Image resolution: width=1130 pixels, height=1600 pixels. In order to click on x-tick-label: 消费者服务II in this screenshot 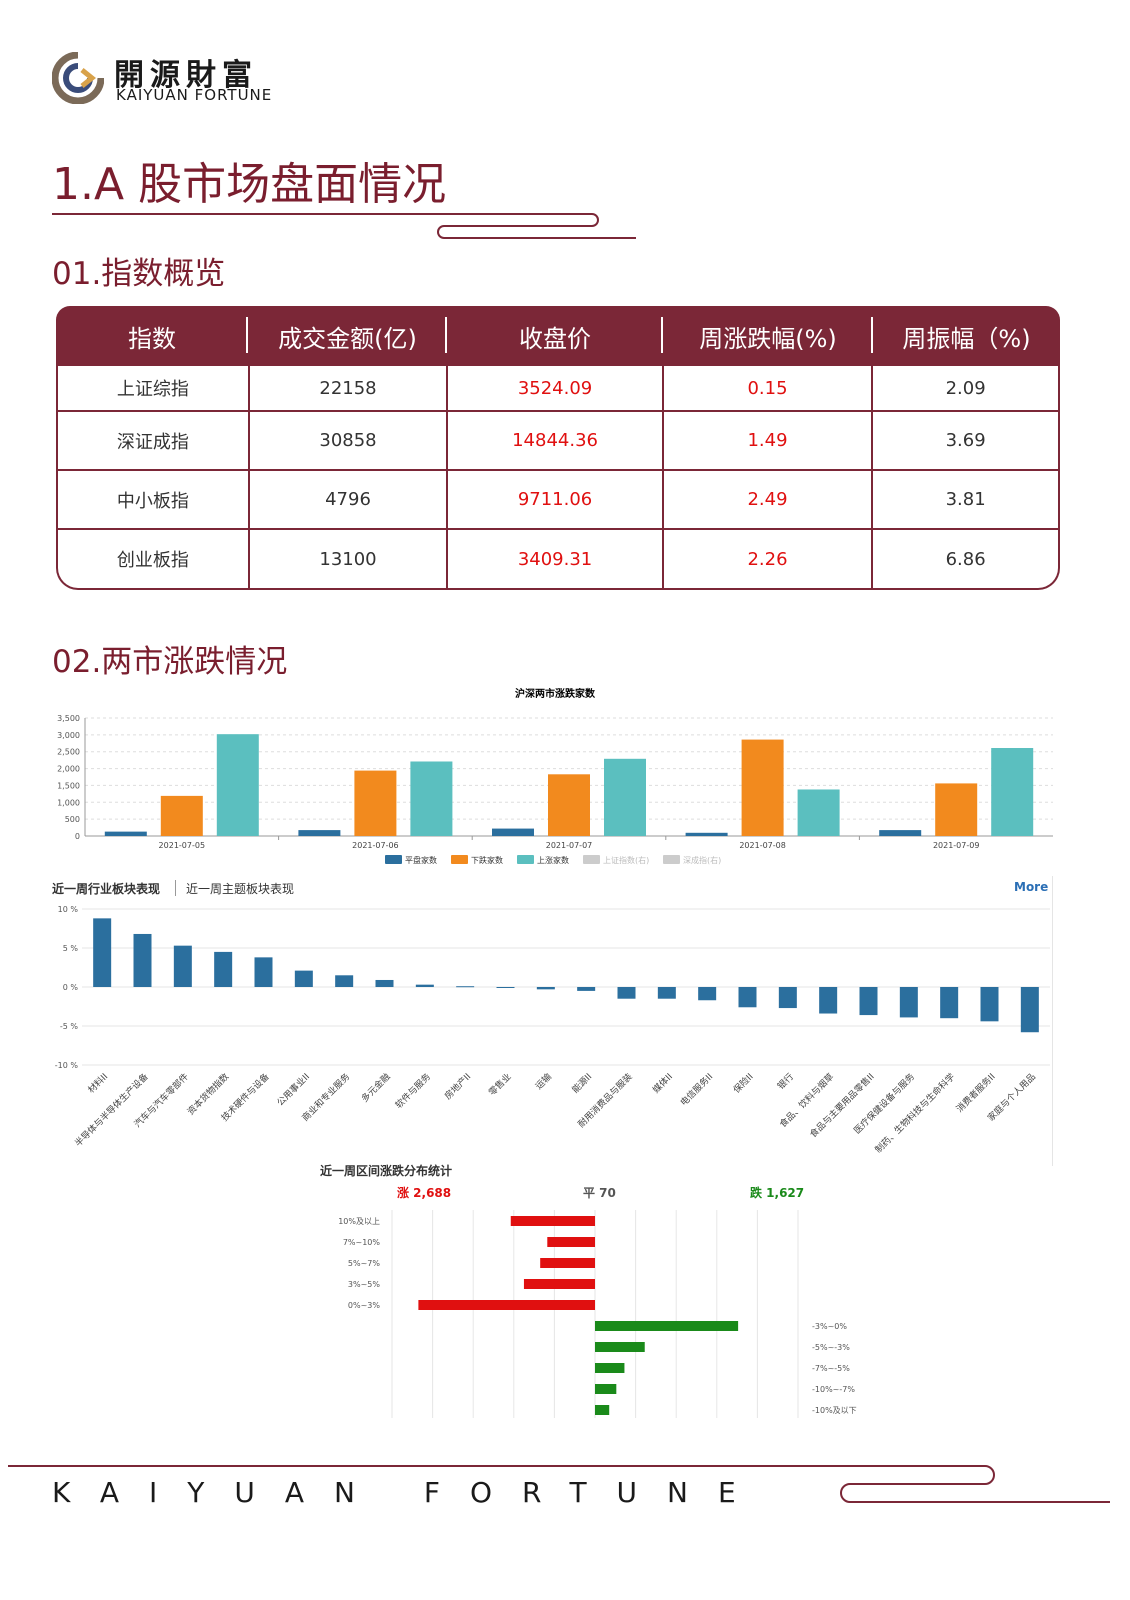, I will do `click(976, 1093)`.